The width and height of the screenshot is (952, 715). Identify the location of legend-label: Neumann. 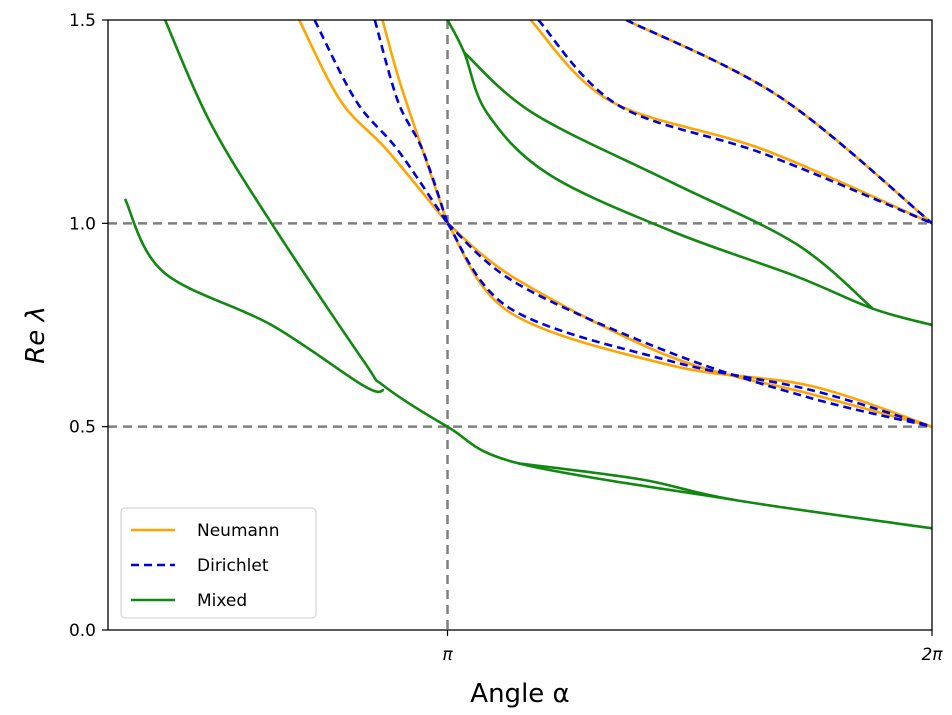
(238, 531).